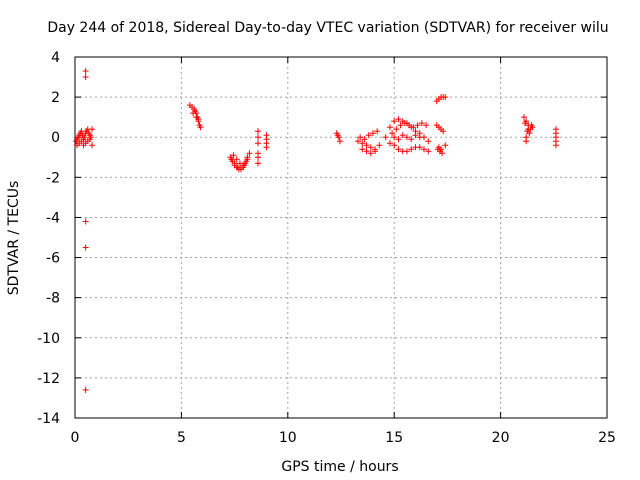  I want to click on y-tick-label: -14, so click(48, 419).